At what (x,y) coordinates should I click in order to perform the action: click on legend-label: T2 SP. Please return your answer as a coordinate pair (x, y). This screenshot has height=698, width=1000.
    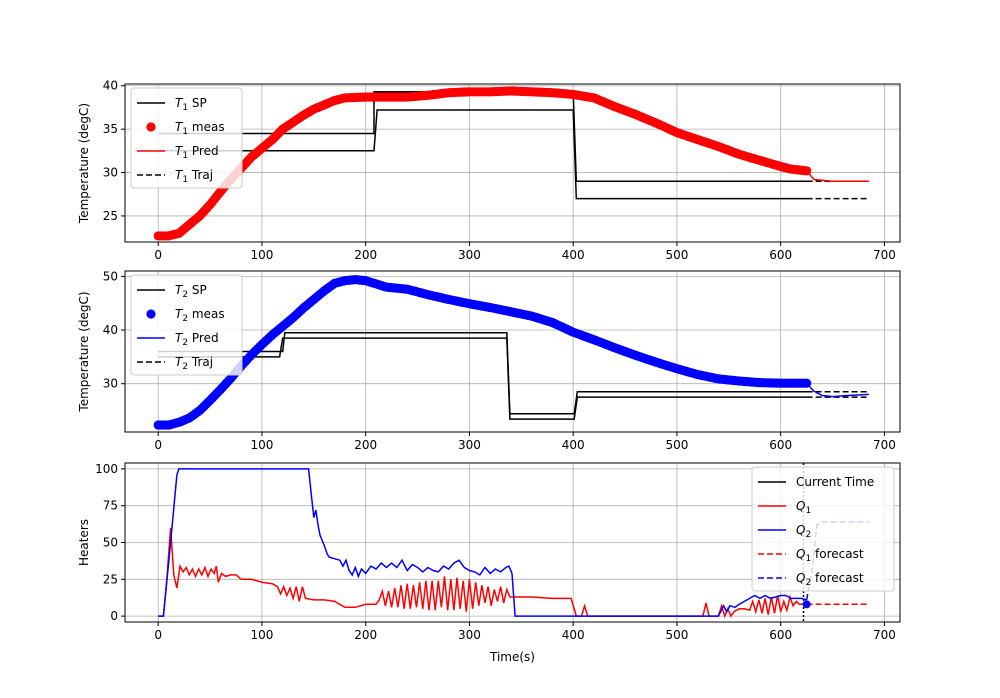
    Looking at the image, I should click on (191, 291).